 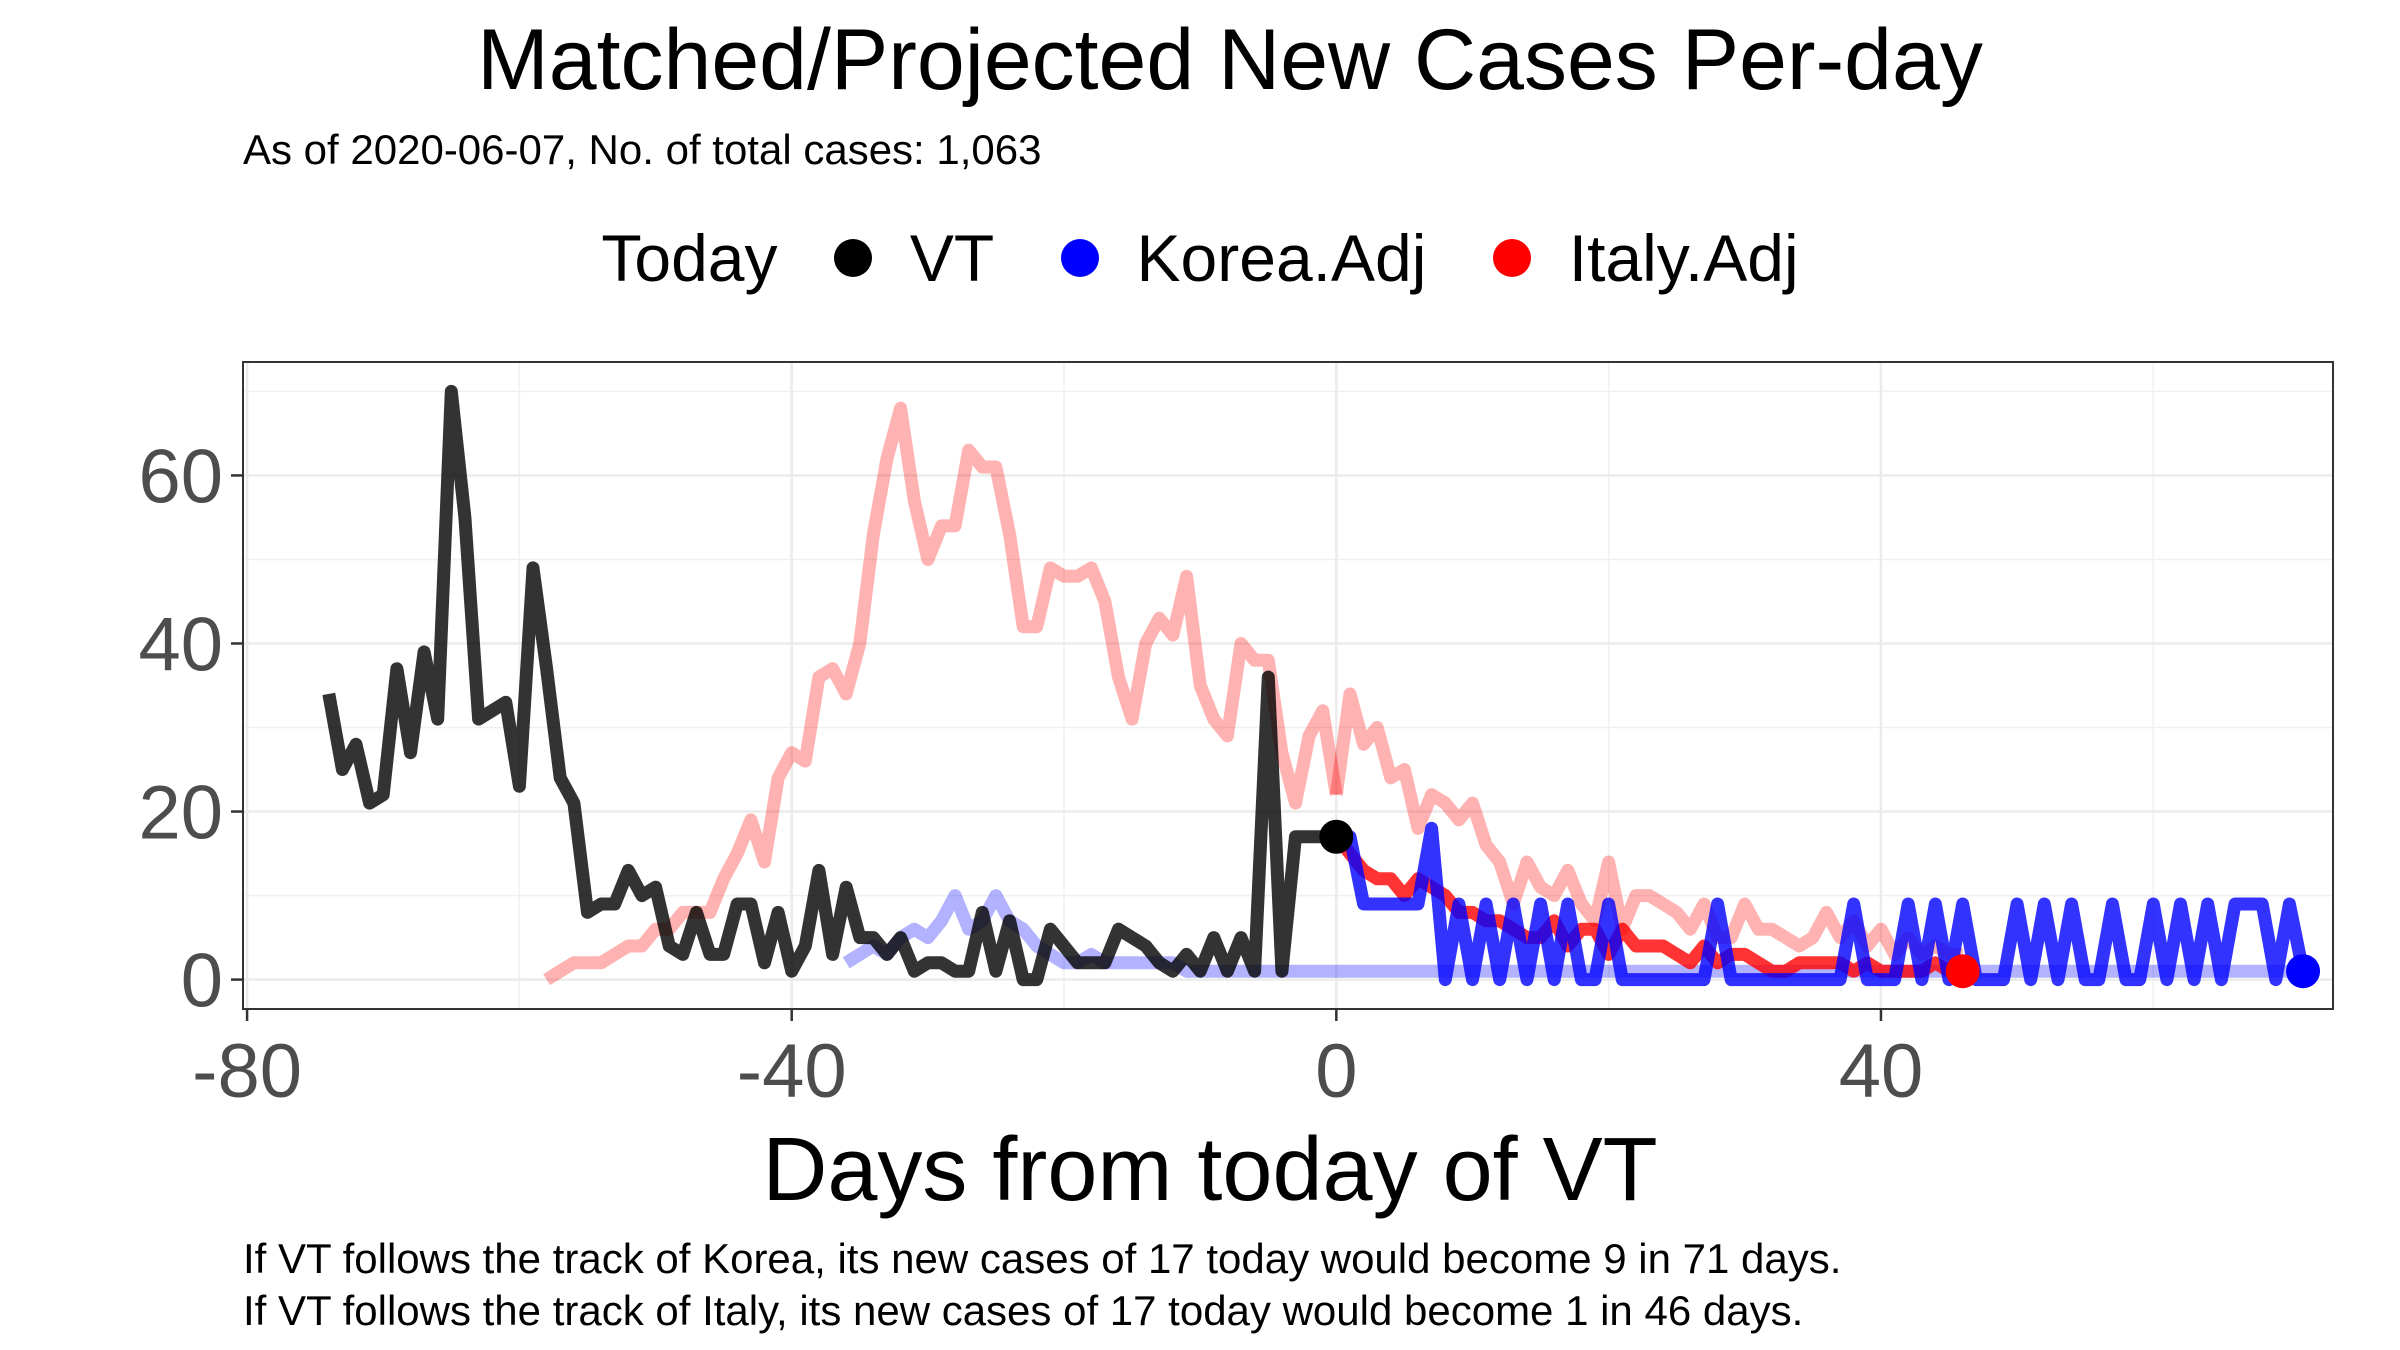 I want to click on marker-italy-adj-end, so click(x=1963, y=971).